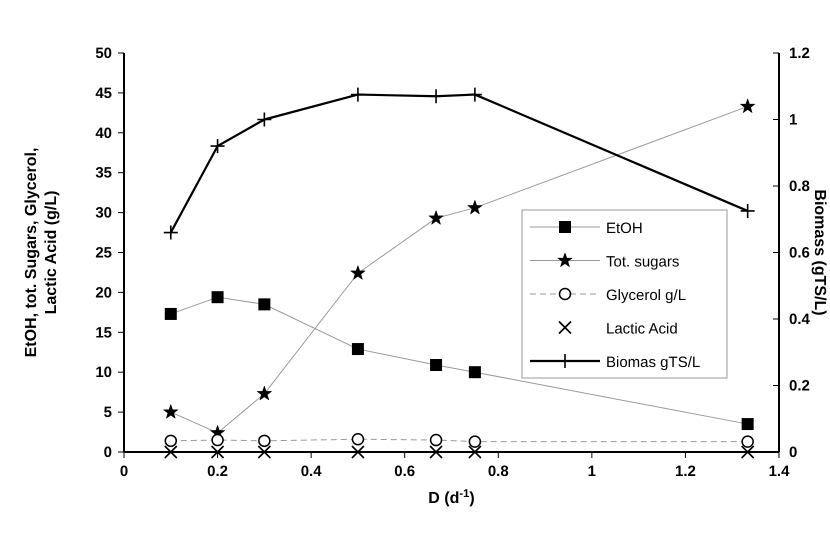 This screenshot has width=830, height=535. I want to click on y-tick-label: 20, so click(103, 293).